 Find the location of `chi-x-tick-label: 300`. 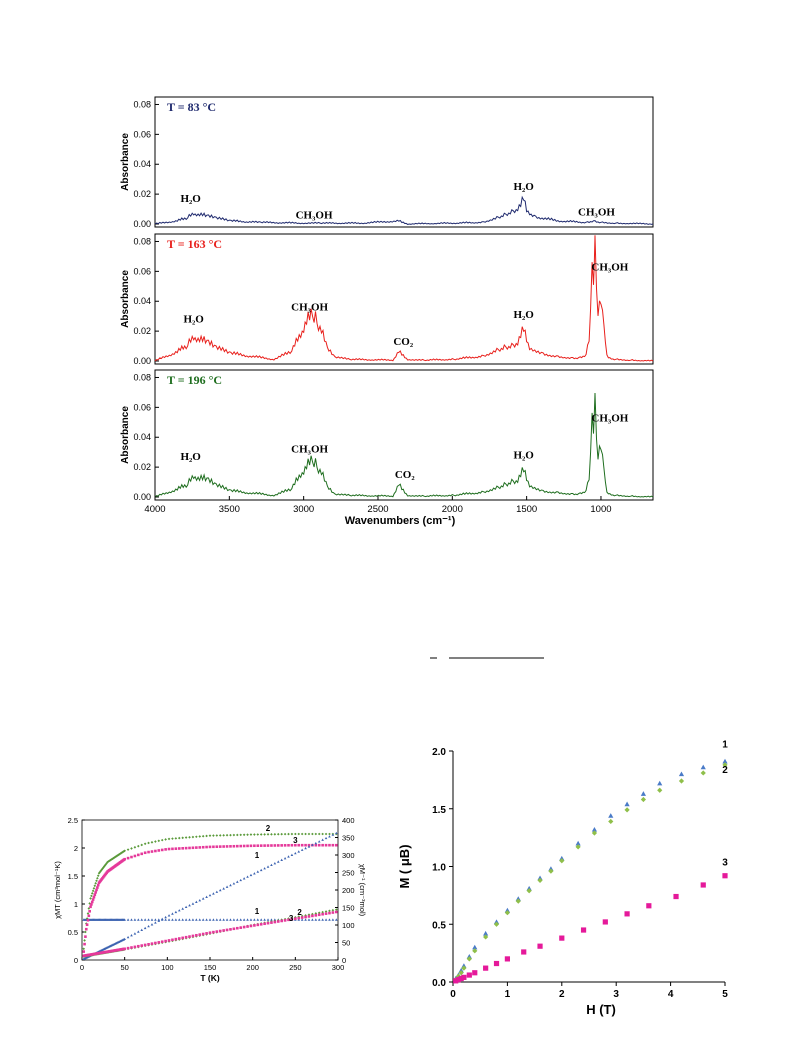

chi-x-tick-label: 300 is located at coordinates (338, 967).